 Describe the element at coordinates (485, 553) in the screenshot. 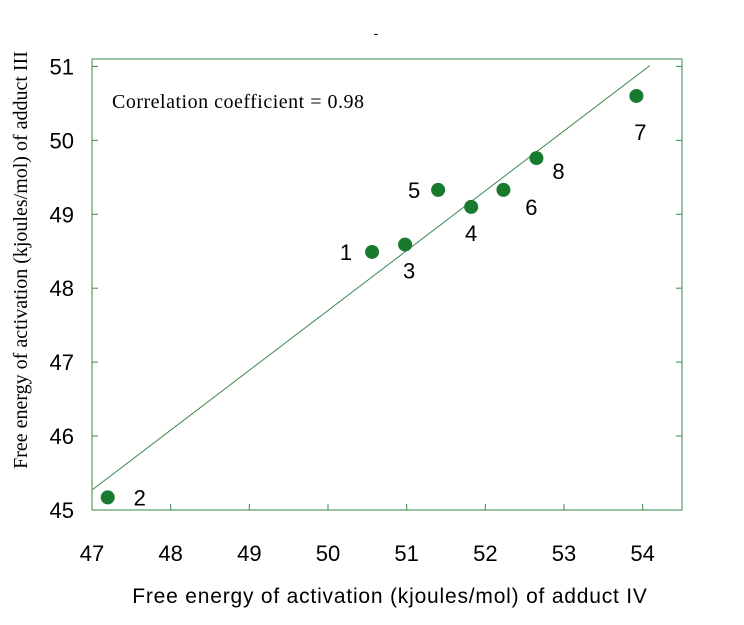

I see `x-tick-label: 52` at that location.